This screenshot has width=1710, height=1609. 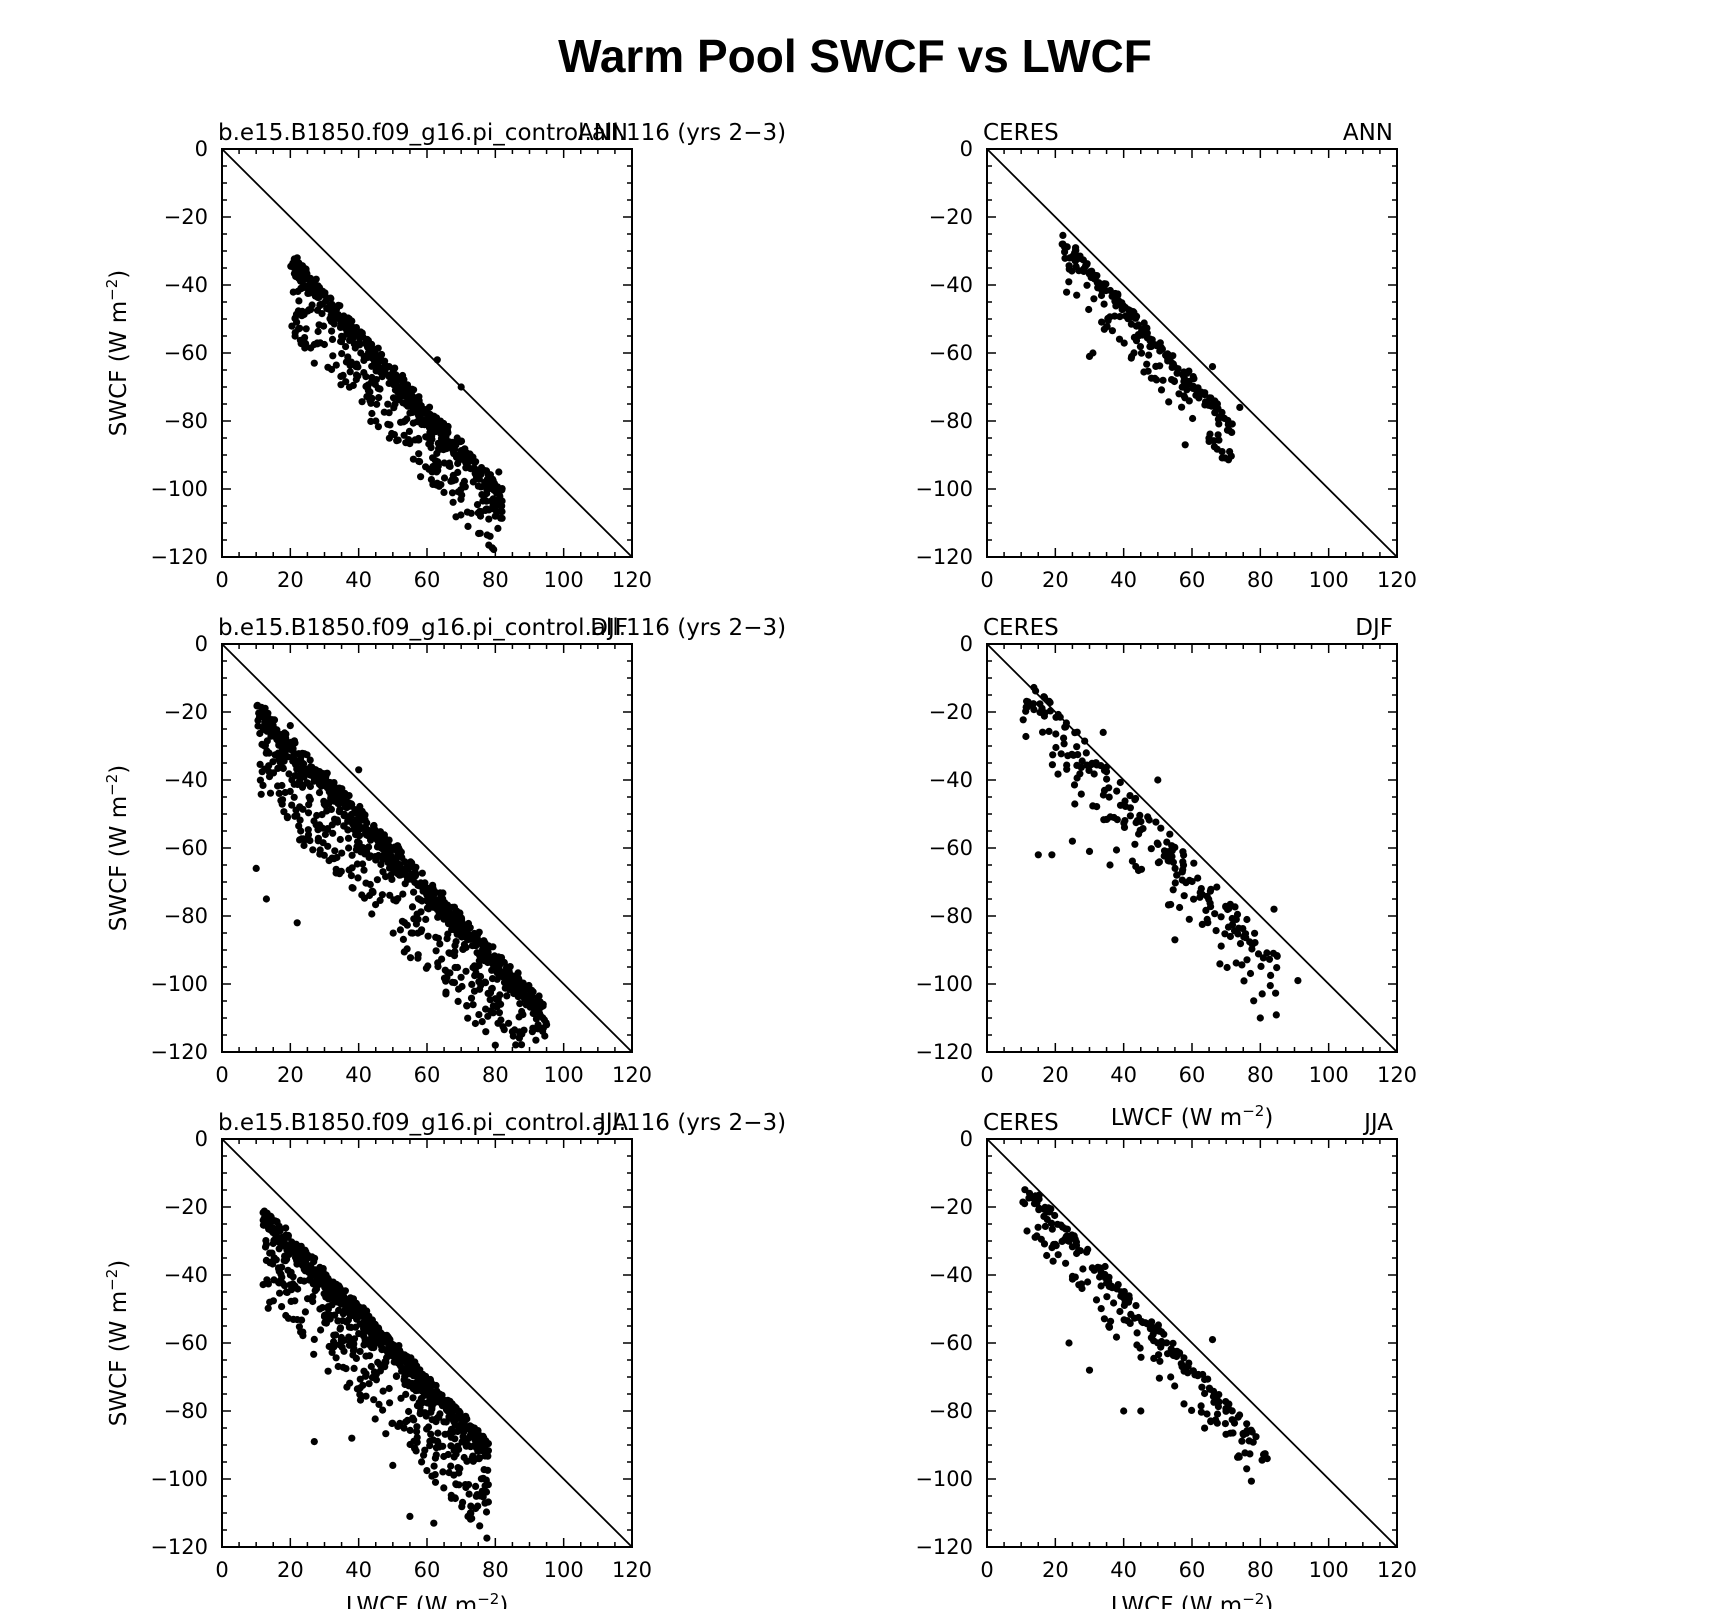 I want to click on x-axis-label: LWCF (W m−2), so click(x=1192, y=1116).